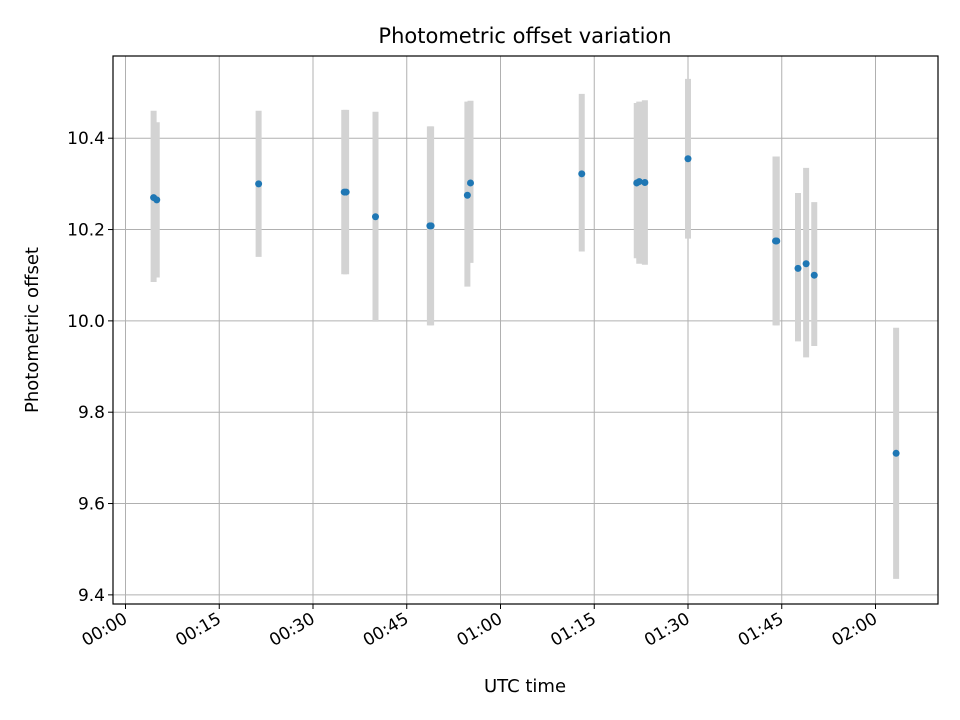 The height and width of the screenshot is (720, 960). Describe the element at coordinates (86, 322) in the screenshot. I see `y-tick-label: 10.0` at that location.